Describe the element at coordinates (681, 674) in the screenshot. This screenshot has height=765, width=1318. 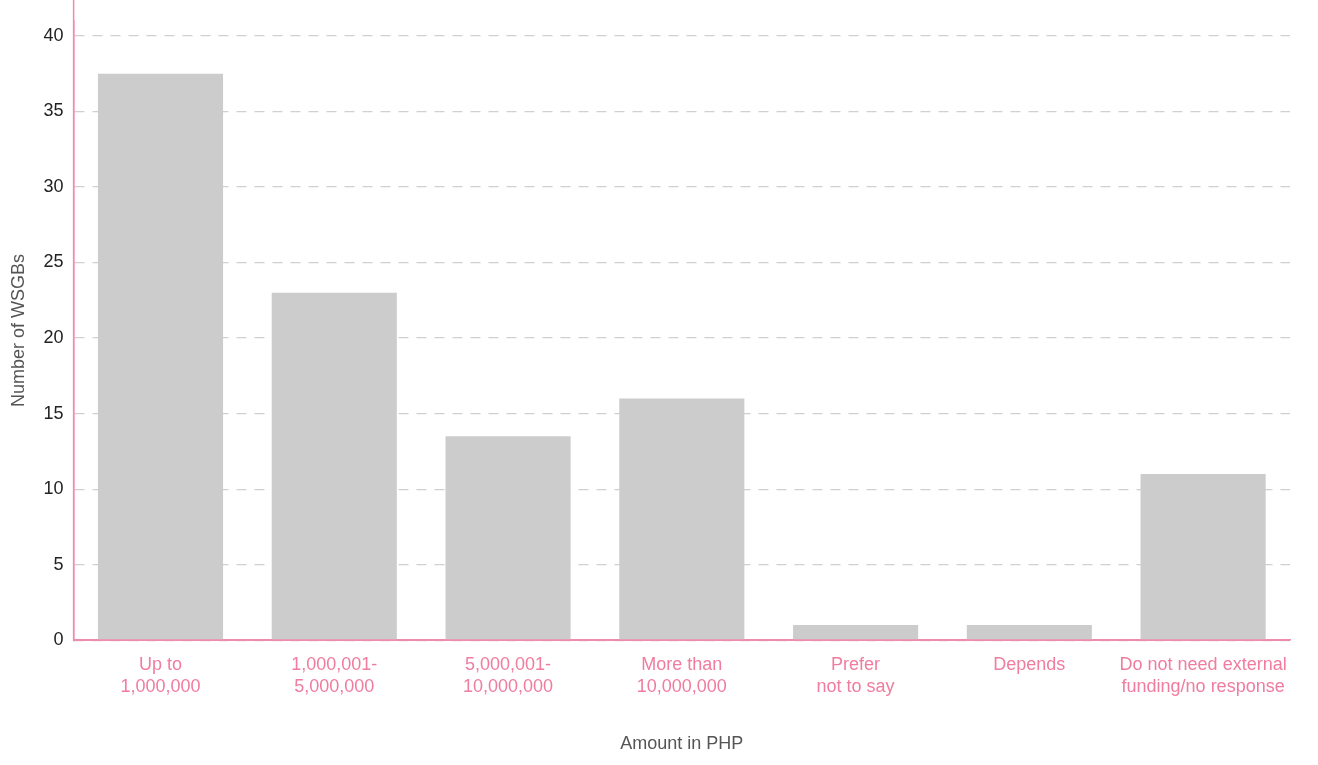
I see `x-tick-label: More than 10,000,000` at that location.